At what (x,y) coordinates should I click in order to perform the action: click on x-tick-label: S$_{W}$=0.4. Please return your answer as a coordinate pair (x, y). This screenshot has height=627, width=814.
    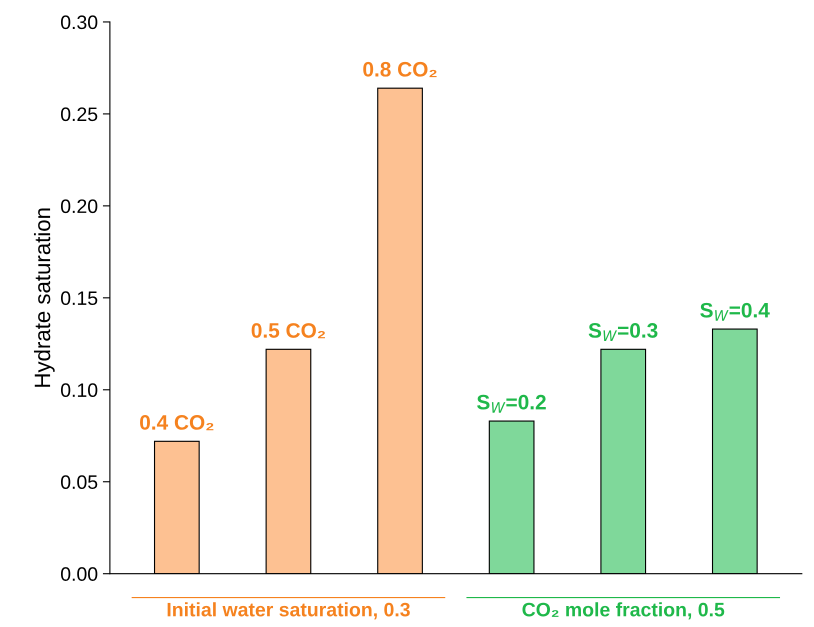
    Looking at the image, I should click on (735, 311).